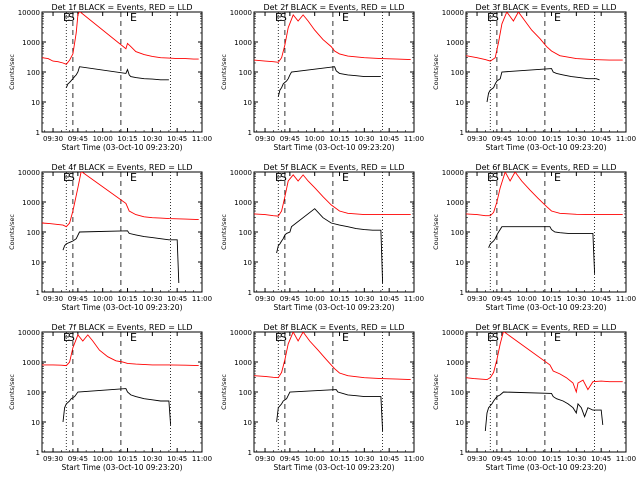 The height and width of the screenshot is (480, 640). I want to click on chart-title: Det 3f BLACK = Events, RED = LLD, so click(545, 7).